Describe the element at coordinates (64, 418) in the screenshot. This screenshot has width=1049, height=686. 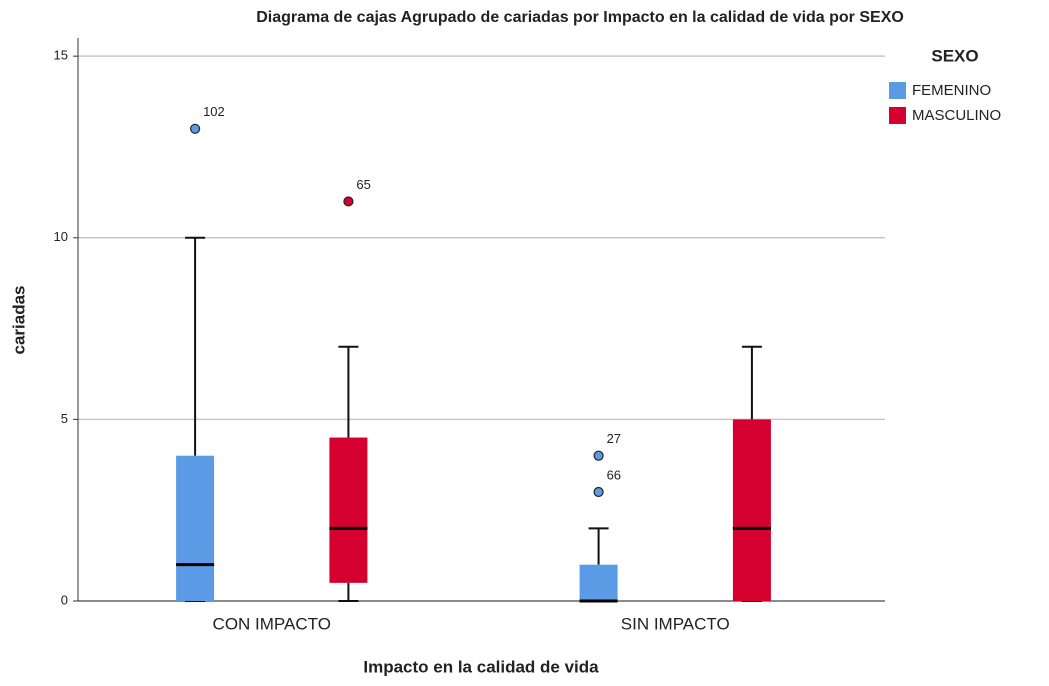
I see `y-tick-label: 5` at that location.